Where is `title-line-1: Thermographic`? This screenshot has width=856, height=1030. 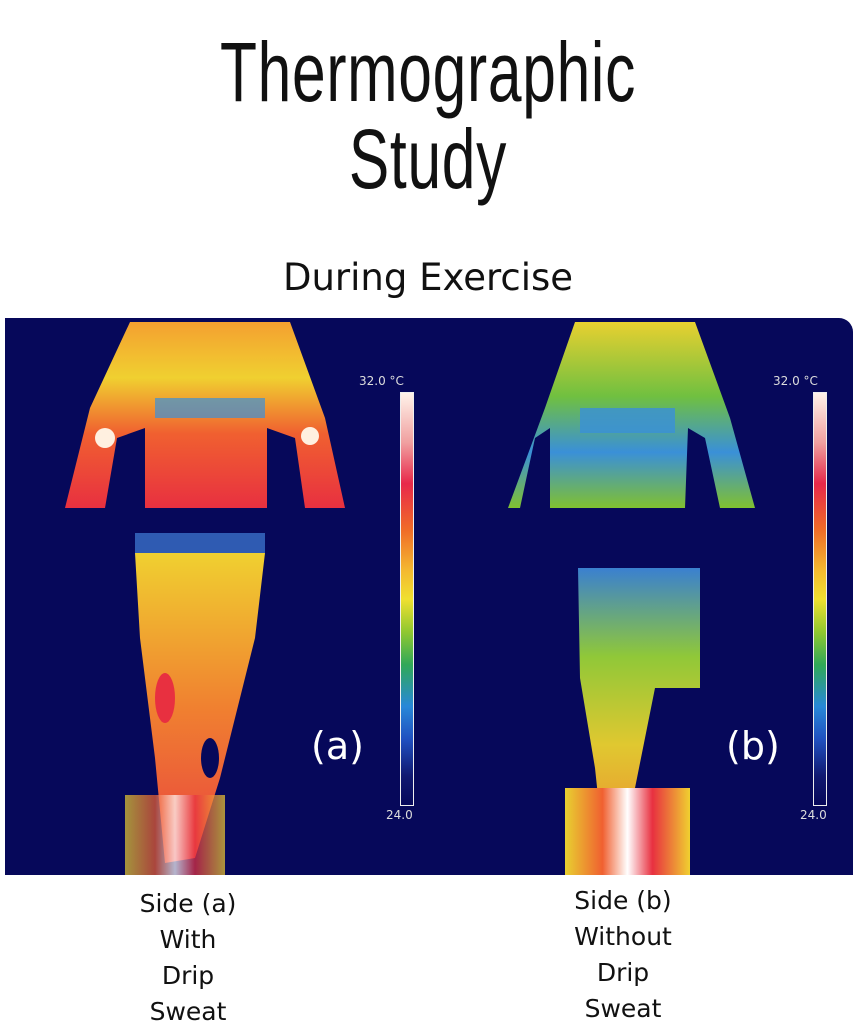 title-line-1: Thermographic is located at coordinates (428, 72).